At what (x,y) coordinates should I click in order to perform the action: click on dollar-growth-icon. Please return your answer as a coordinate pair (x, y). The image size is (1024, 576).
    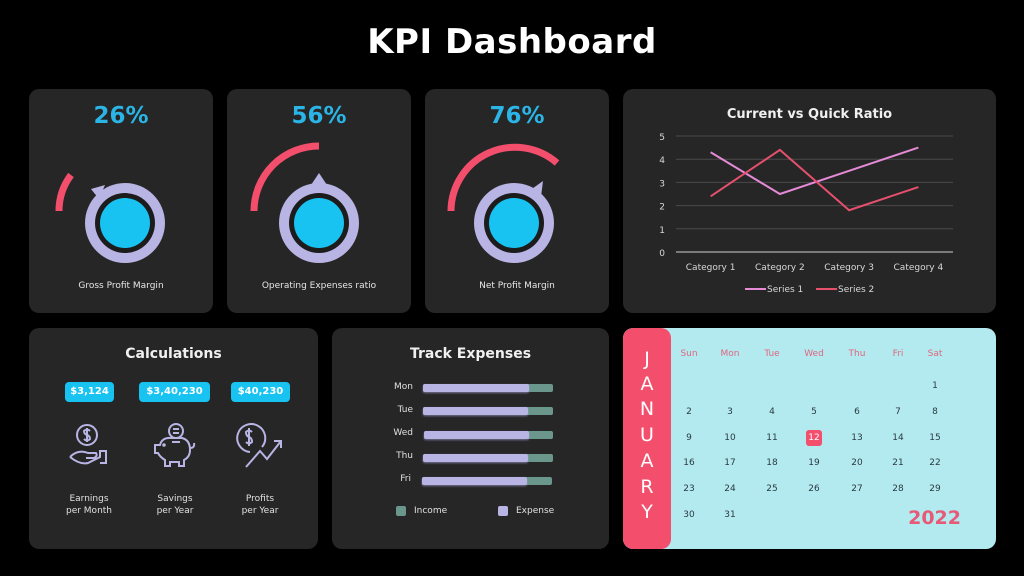
    Looking at the image, I should click on (259, 445).